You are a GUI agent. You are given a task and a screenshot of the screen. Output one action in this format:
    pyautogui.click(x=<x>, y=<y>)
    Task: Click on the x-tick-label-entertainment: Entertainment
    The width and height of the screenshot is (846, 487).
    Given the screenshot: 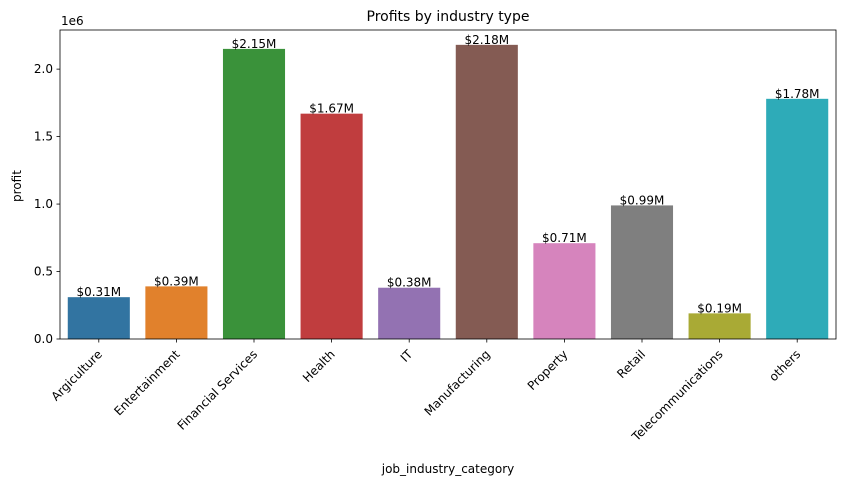 What is the action you would take?
    pyautogui.click(x=146, y=382)
    